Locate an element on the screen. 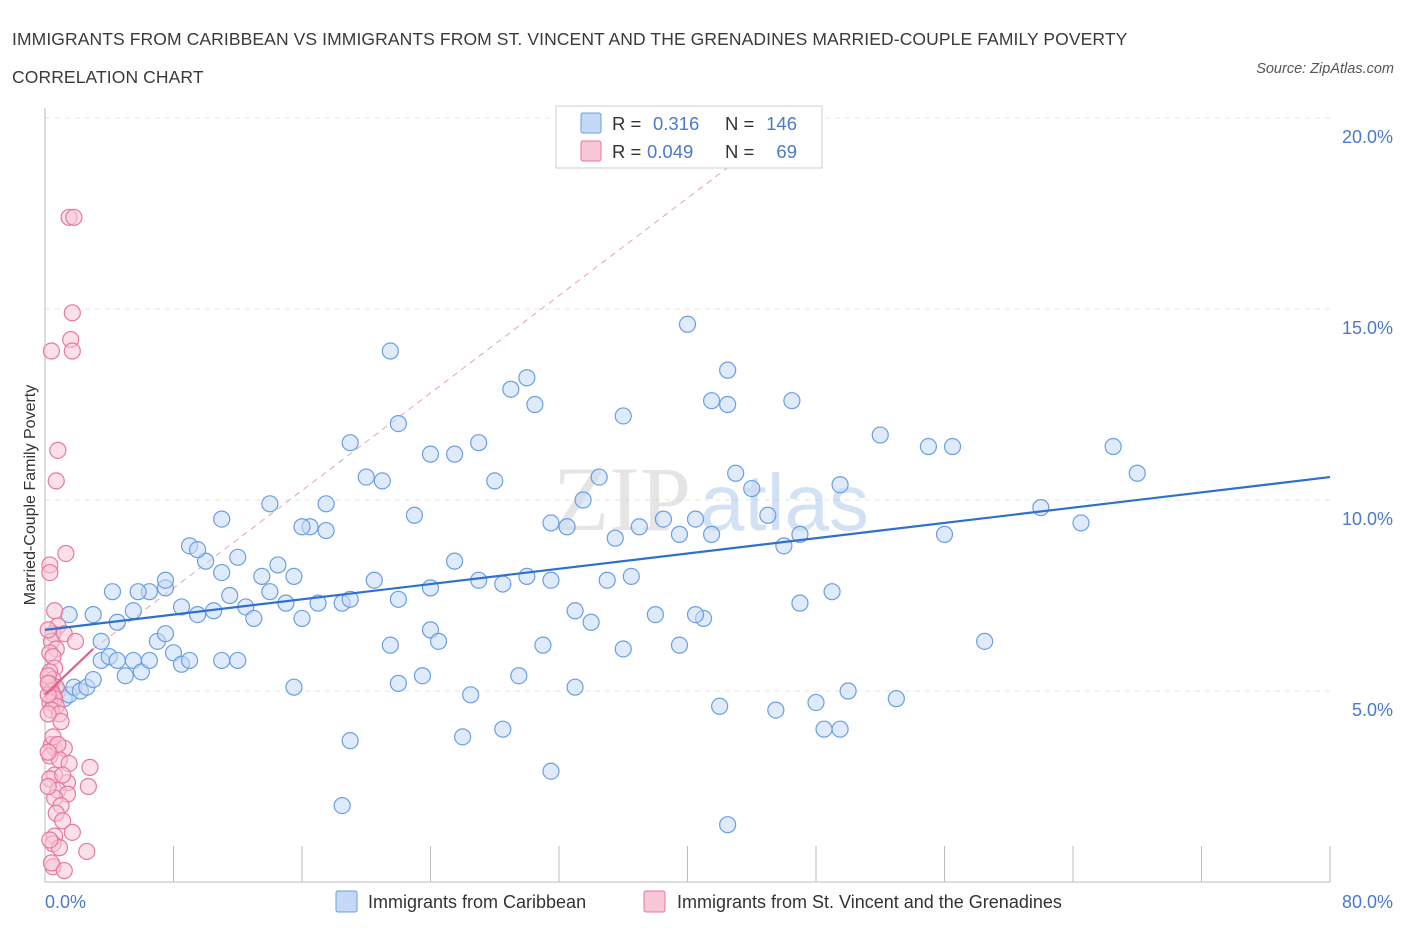  legend-r-label-stvincent: R = is located at coordinates (626, 151).